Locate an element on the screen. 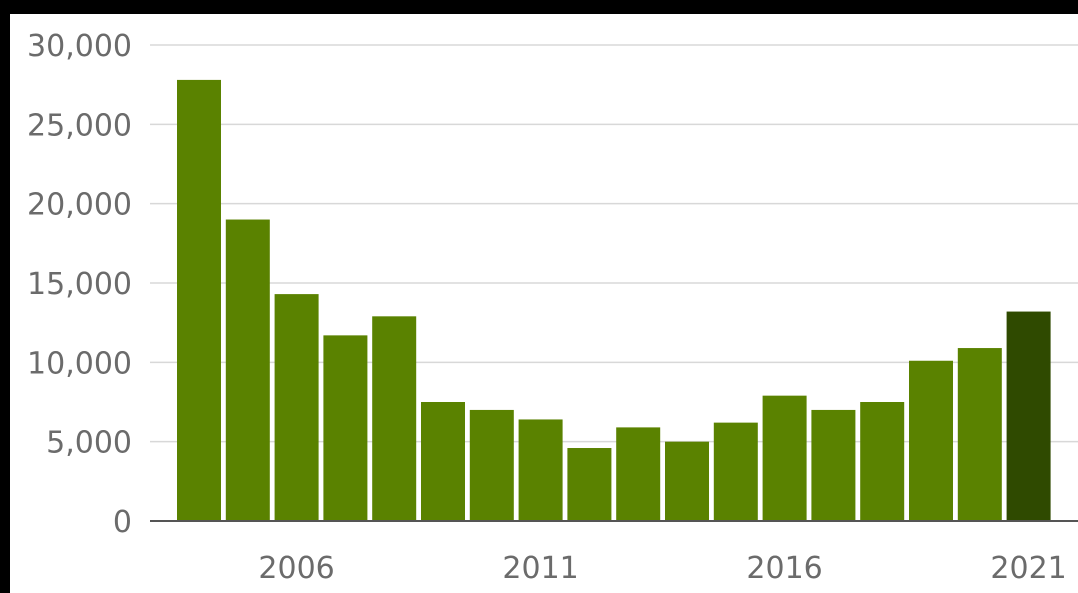 This screenshot has height=593, width=1078. bar-2021 is located at coordinates (1028, 416).